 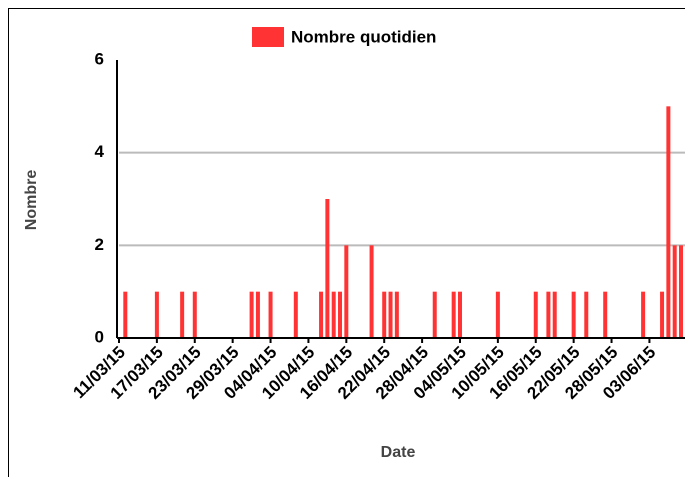 I want to click on y-tick-label: 0, so click(x=99, y=336).